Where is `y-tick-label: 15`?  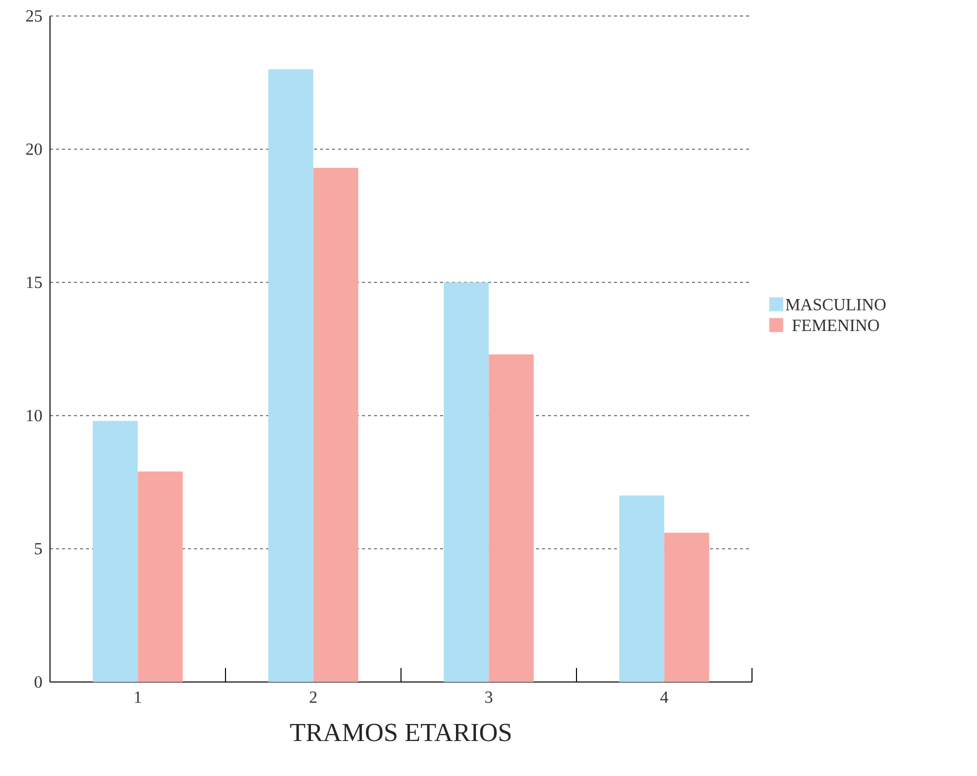 y-tick-label: 15 is located at coordinates (34, 282).